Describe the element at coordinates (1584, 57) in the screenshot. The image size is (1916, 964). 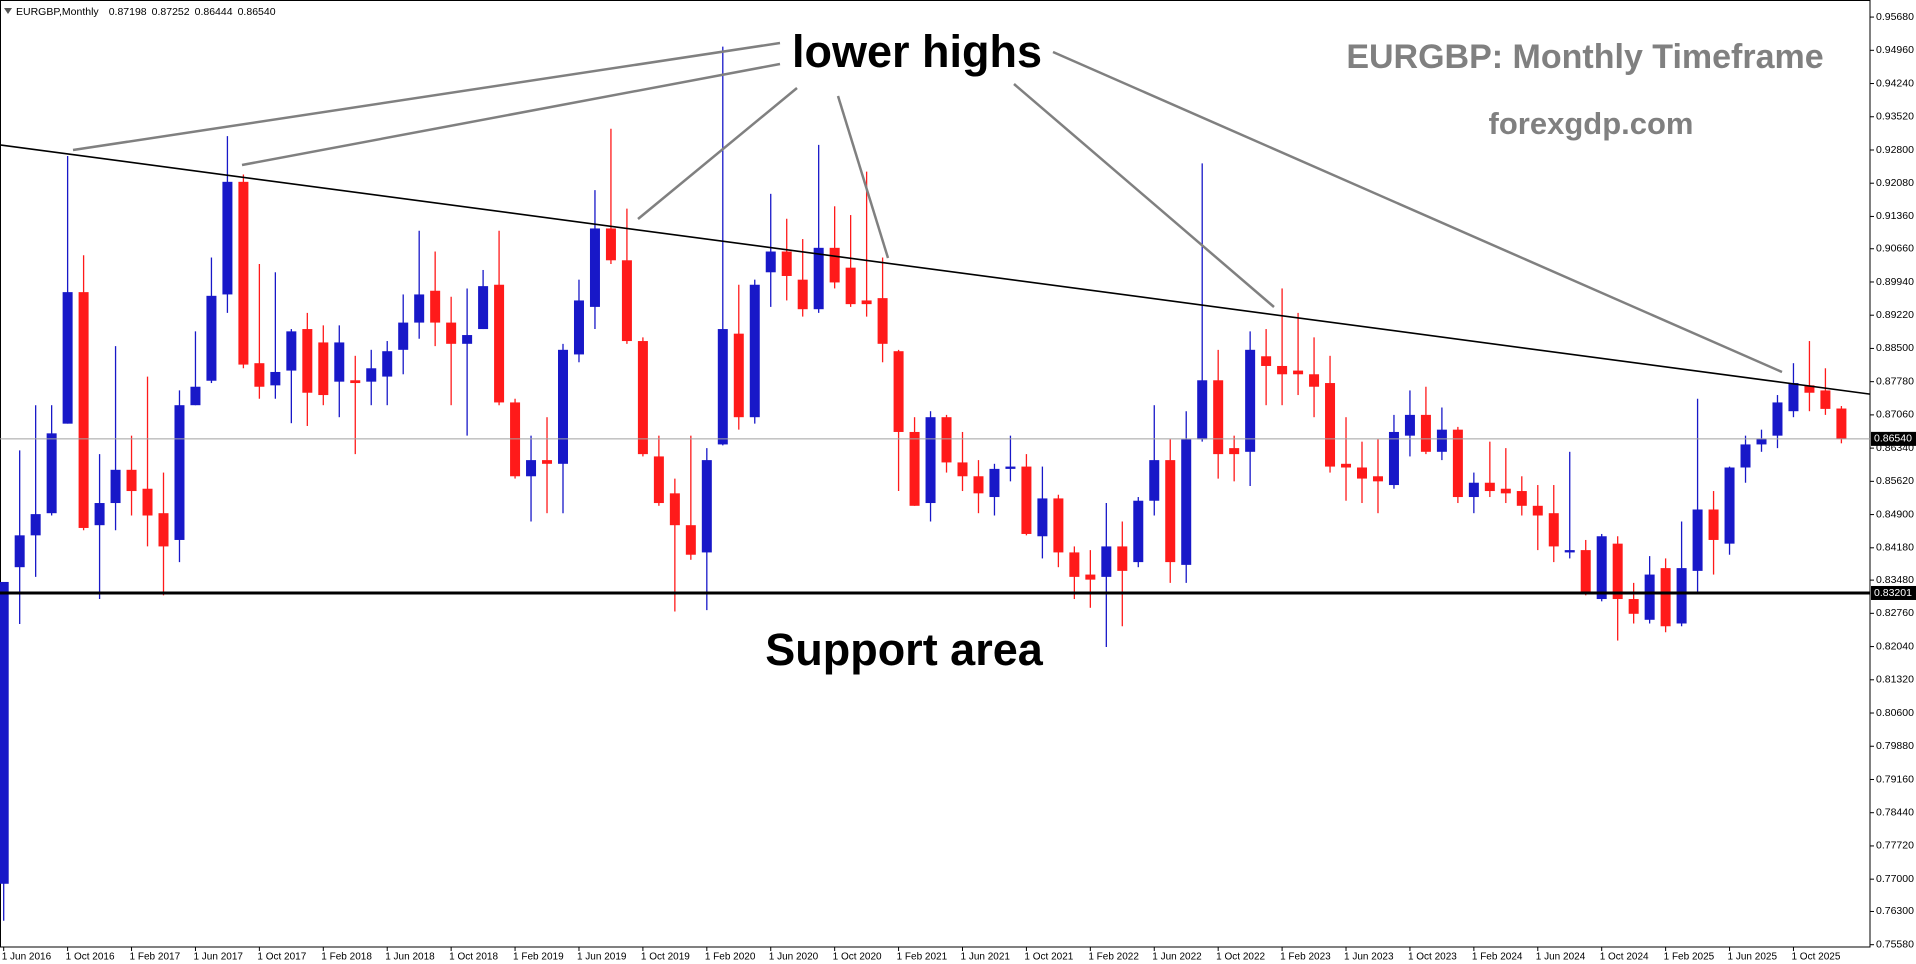
I see `heading: EURGBP: Monthly Timeframe` at that location.